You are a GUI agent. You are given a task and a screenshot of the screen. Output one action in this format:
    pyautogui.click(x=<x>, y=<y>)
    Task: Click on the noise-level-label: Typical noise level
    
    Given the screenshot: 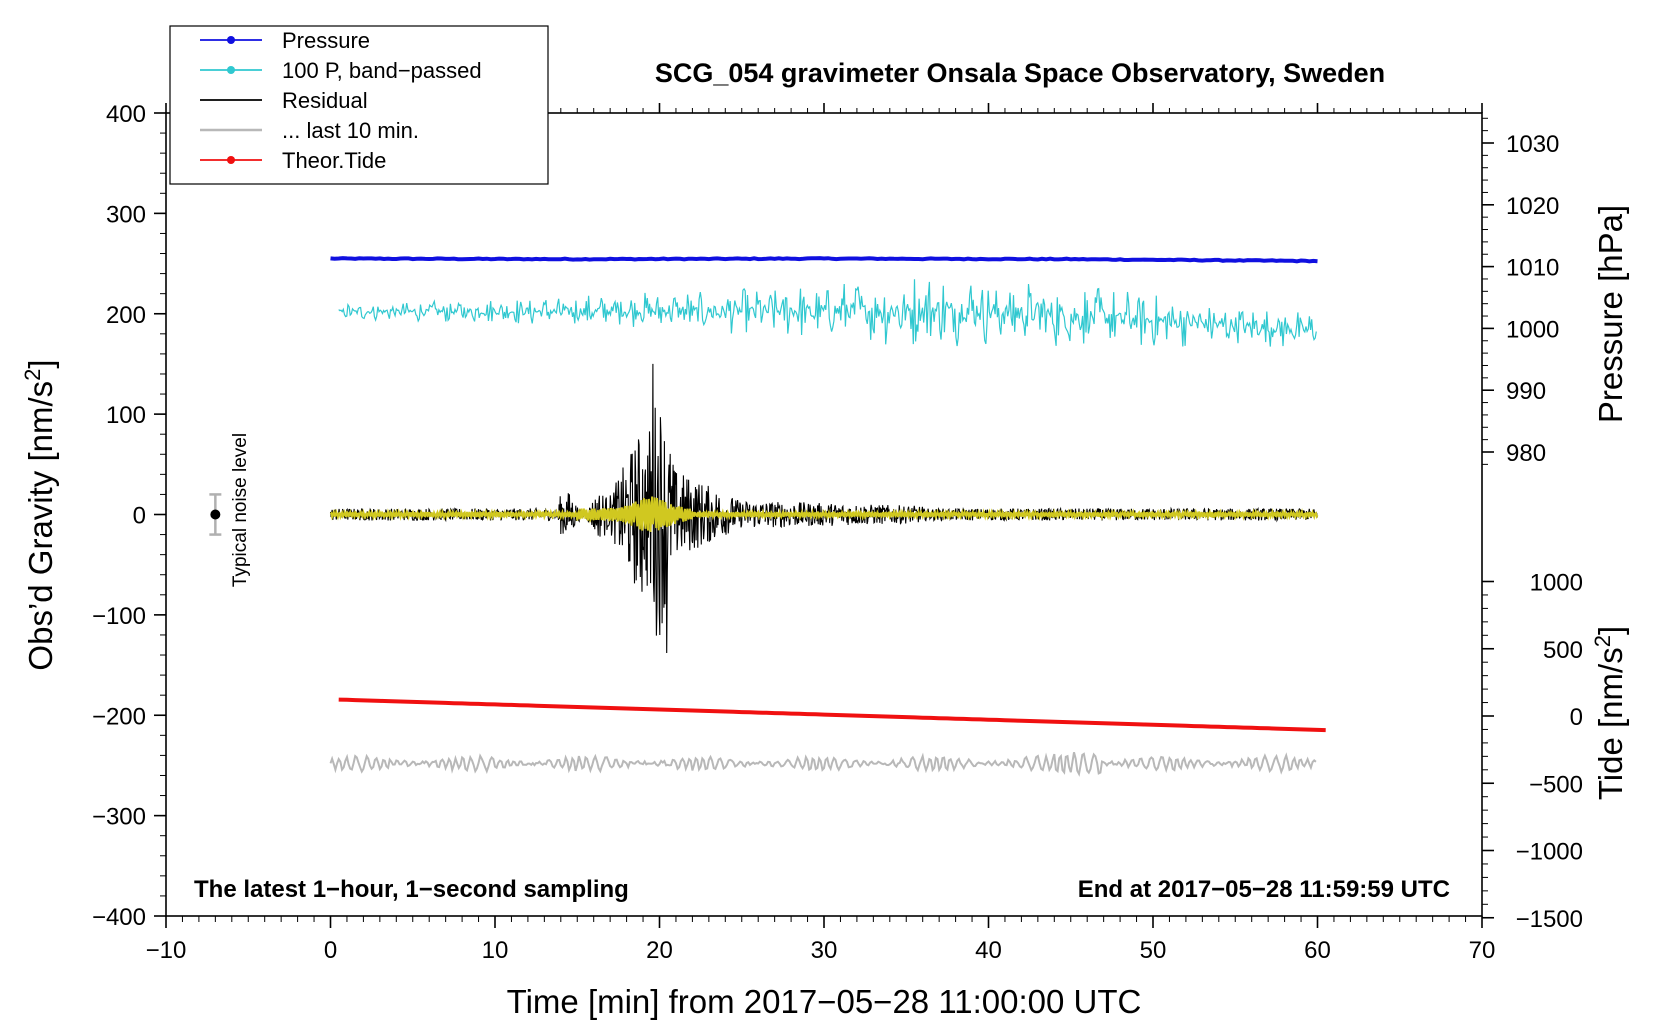 What is the action you would take?
    pyautogui.click(x=240, y=510)
    